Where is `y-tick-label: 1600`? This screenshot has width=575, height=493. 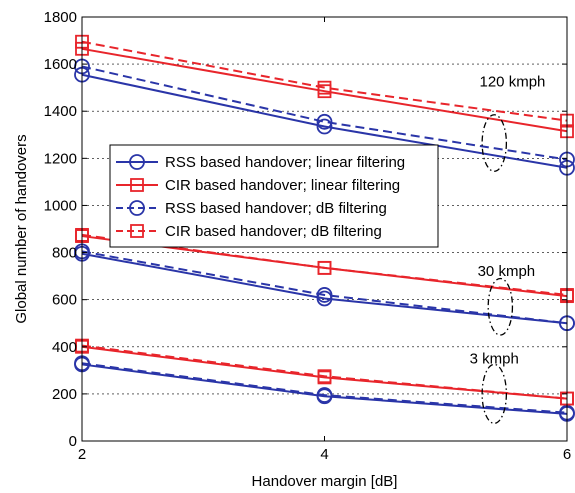
y-tick-label: 1600 is located at coordinates (60, 64).